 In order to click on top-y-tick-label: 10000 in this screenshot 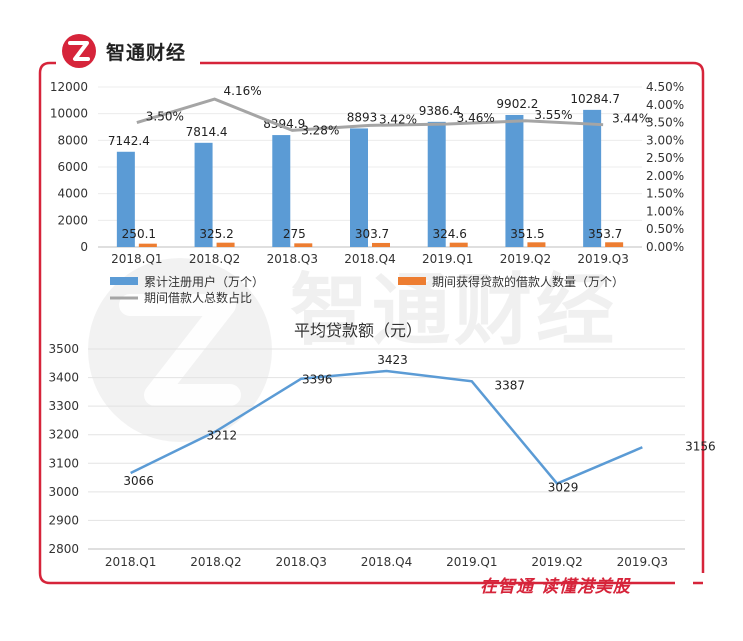, I will do `click(69, 114)`.